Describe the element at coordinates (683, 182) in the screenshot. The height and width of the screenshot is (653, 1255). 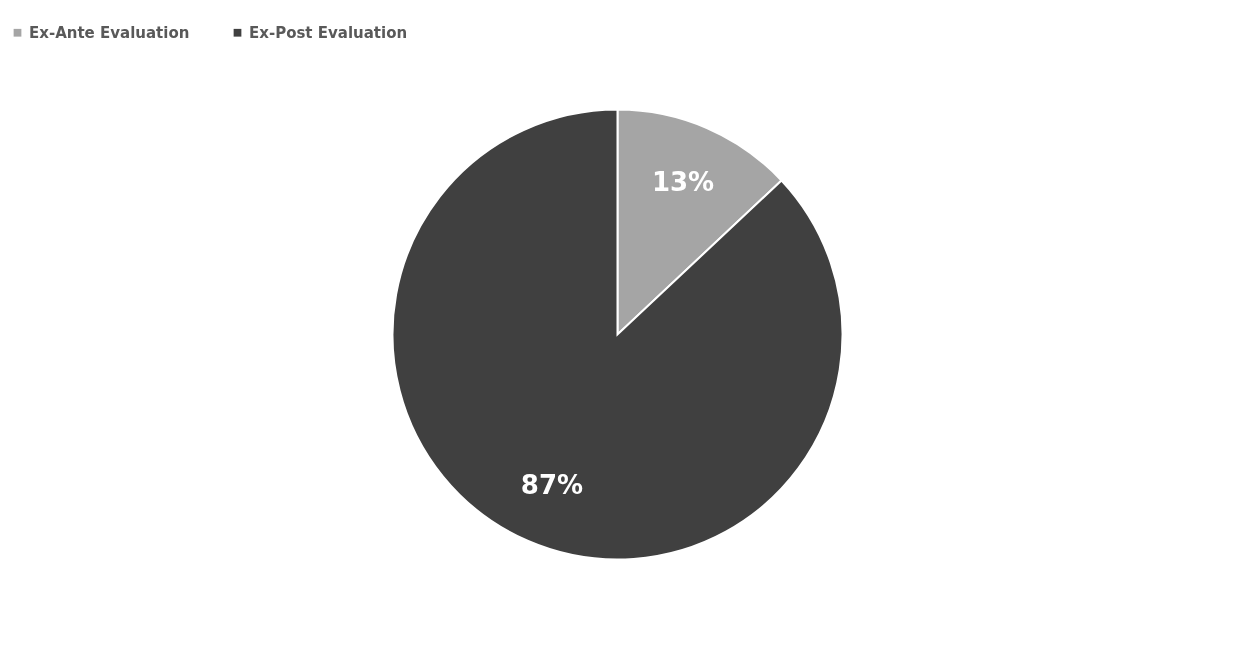
I see `data-label: 13%` at that location.